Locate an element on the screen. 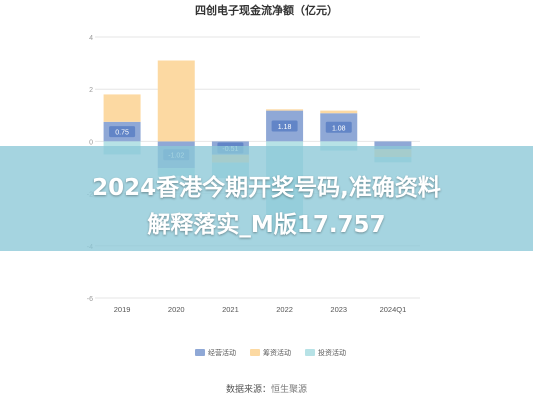 This screenshot has width=533, height=400. x-tick-label: 2021 is located at coordinates (230, 309).